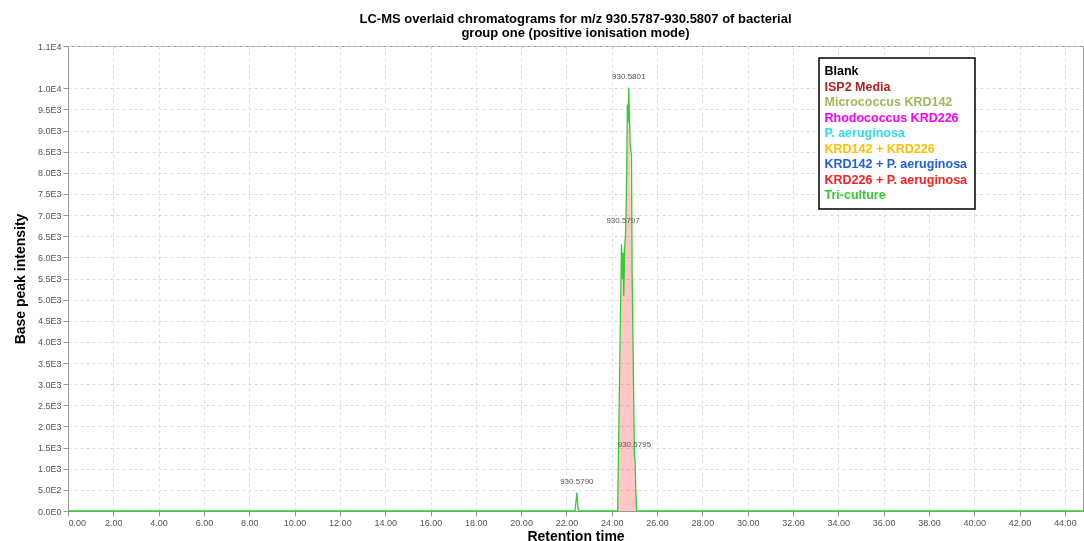  What do you see at coordinates (888, 102) in the screenshot?
I see `legend-label: Micrococcus KRD142` at bounding box center [888, 102].